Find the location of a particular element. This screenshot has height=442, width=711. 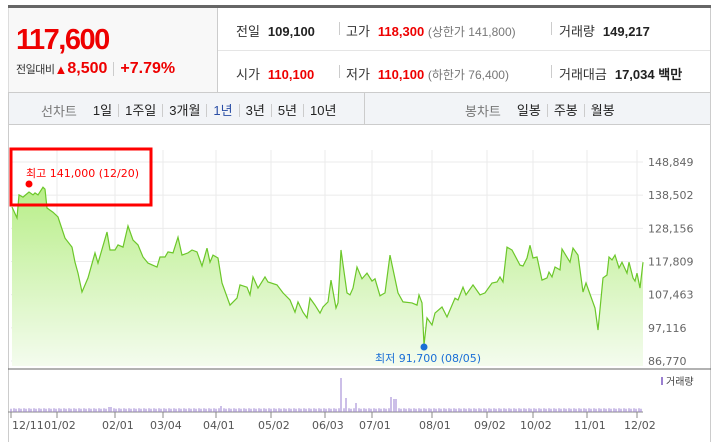

y-tick-label: 138,502 is located at coordinates (671, 195).